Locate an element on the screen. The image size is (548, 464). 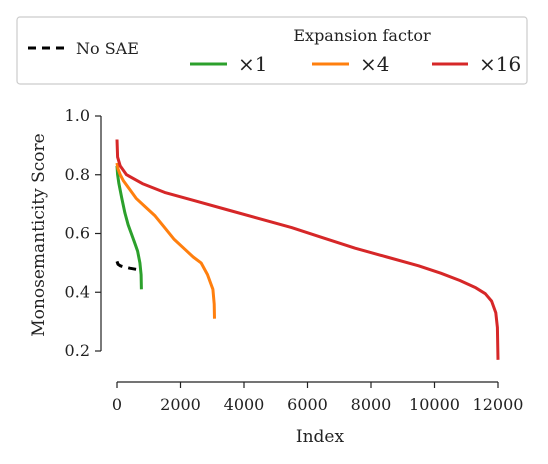
x-ticks: 0 2000 4000 6000 8000 10000 12000 is located at coordinates (318, 398).